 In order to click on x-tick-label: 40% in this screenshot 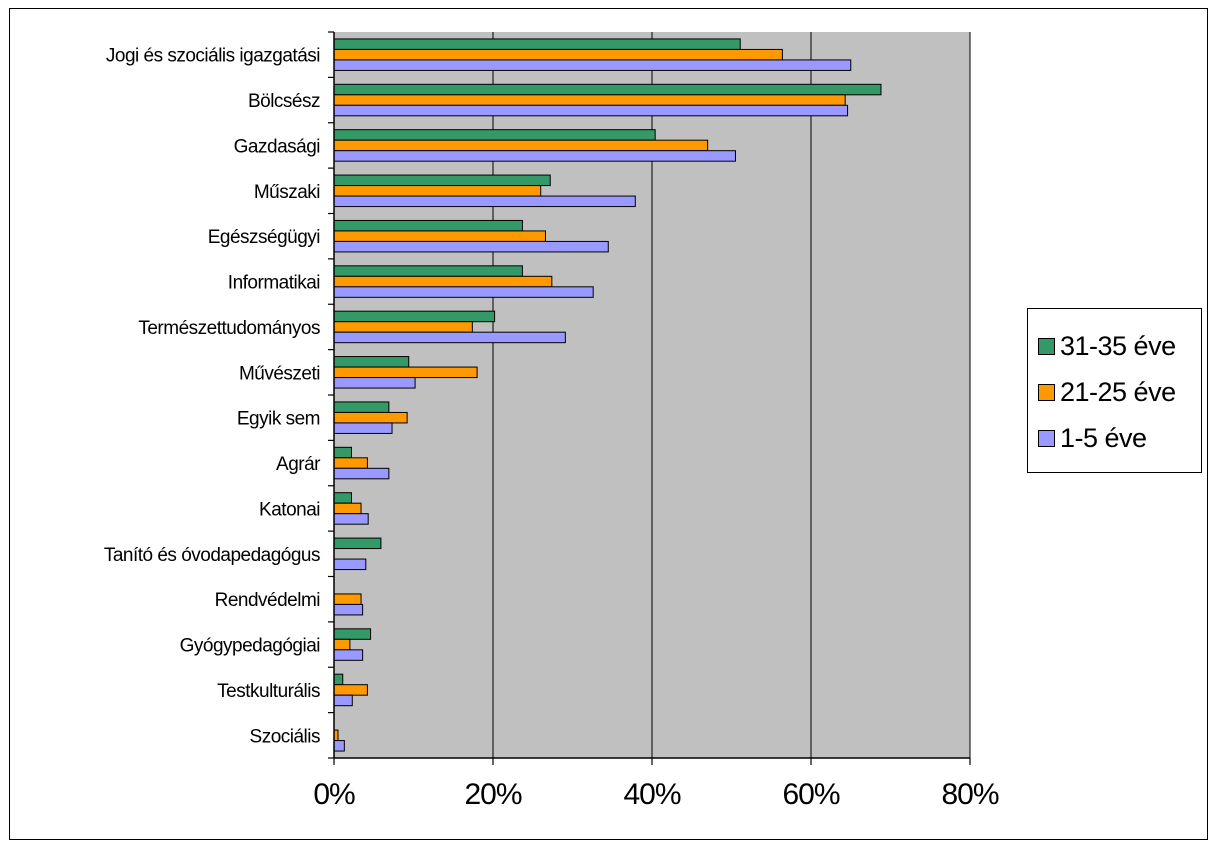, I will do `click(651, 794)`.